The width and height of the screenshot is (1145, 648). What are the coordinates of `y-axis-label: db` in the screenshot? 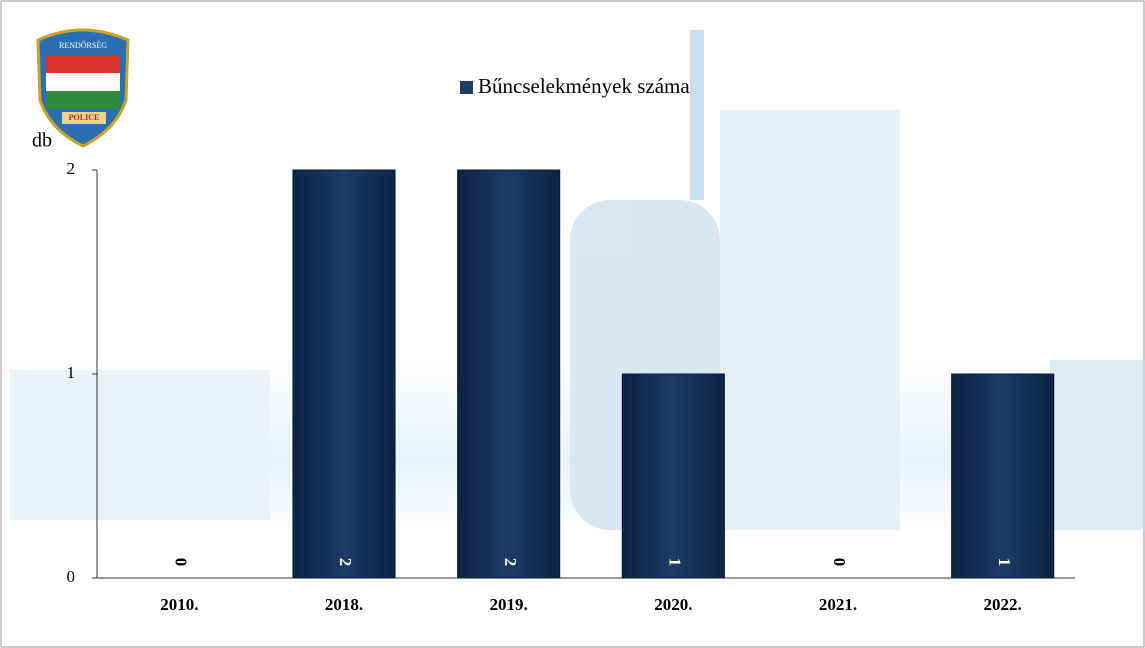 It's located at (42, 141).